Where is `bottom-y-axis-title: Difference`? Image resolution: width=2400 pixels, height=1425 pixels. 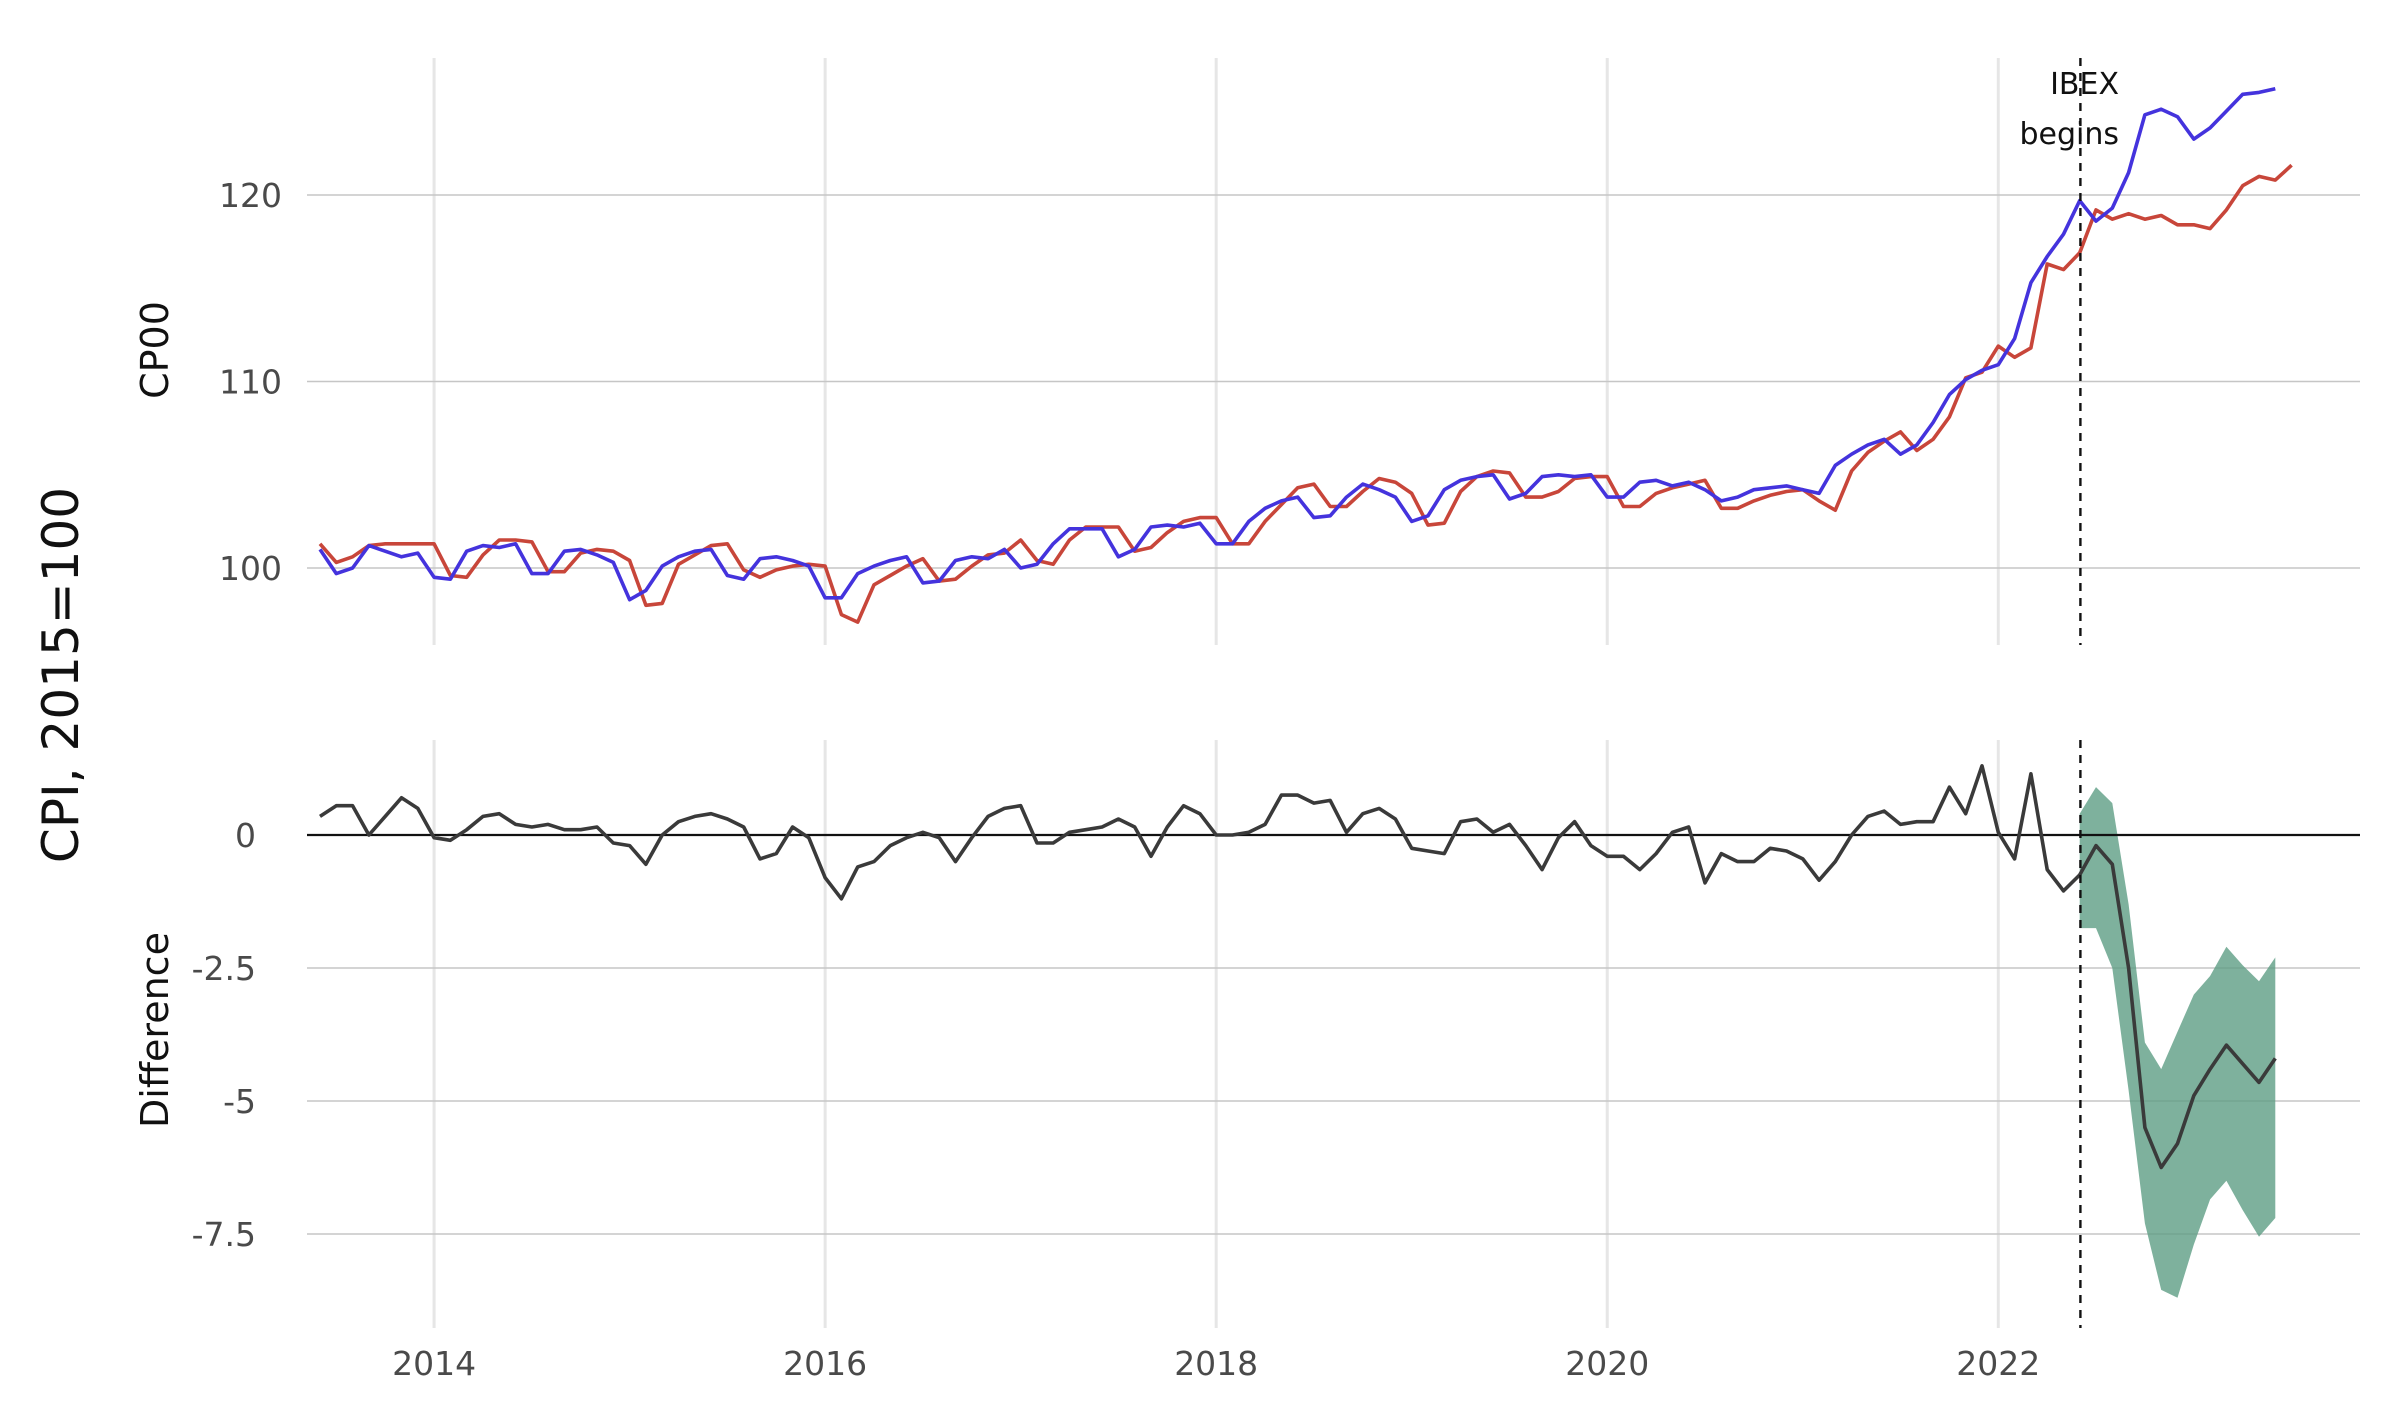 bottom-y-axis-title: Difference is located at coordinates (155, 1030).